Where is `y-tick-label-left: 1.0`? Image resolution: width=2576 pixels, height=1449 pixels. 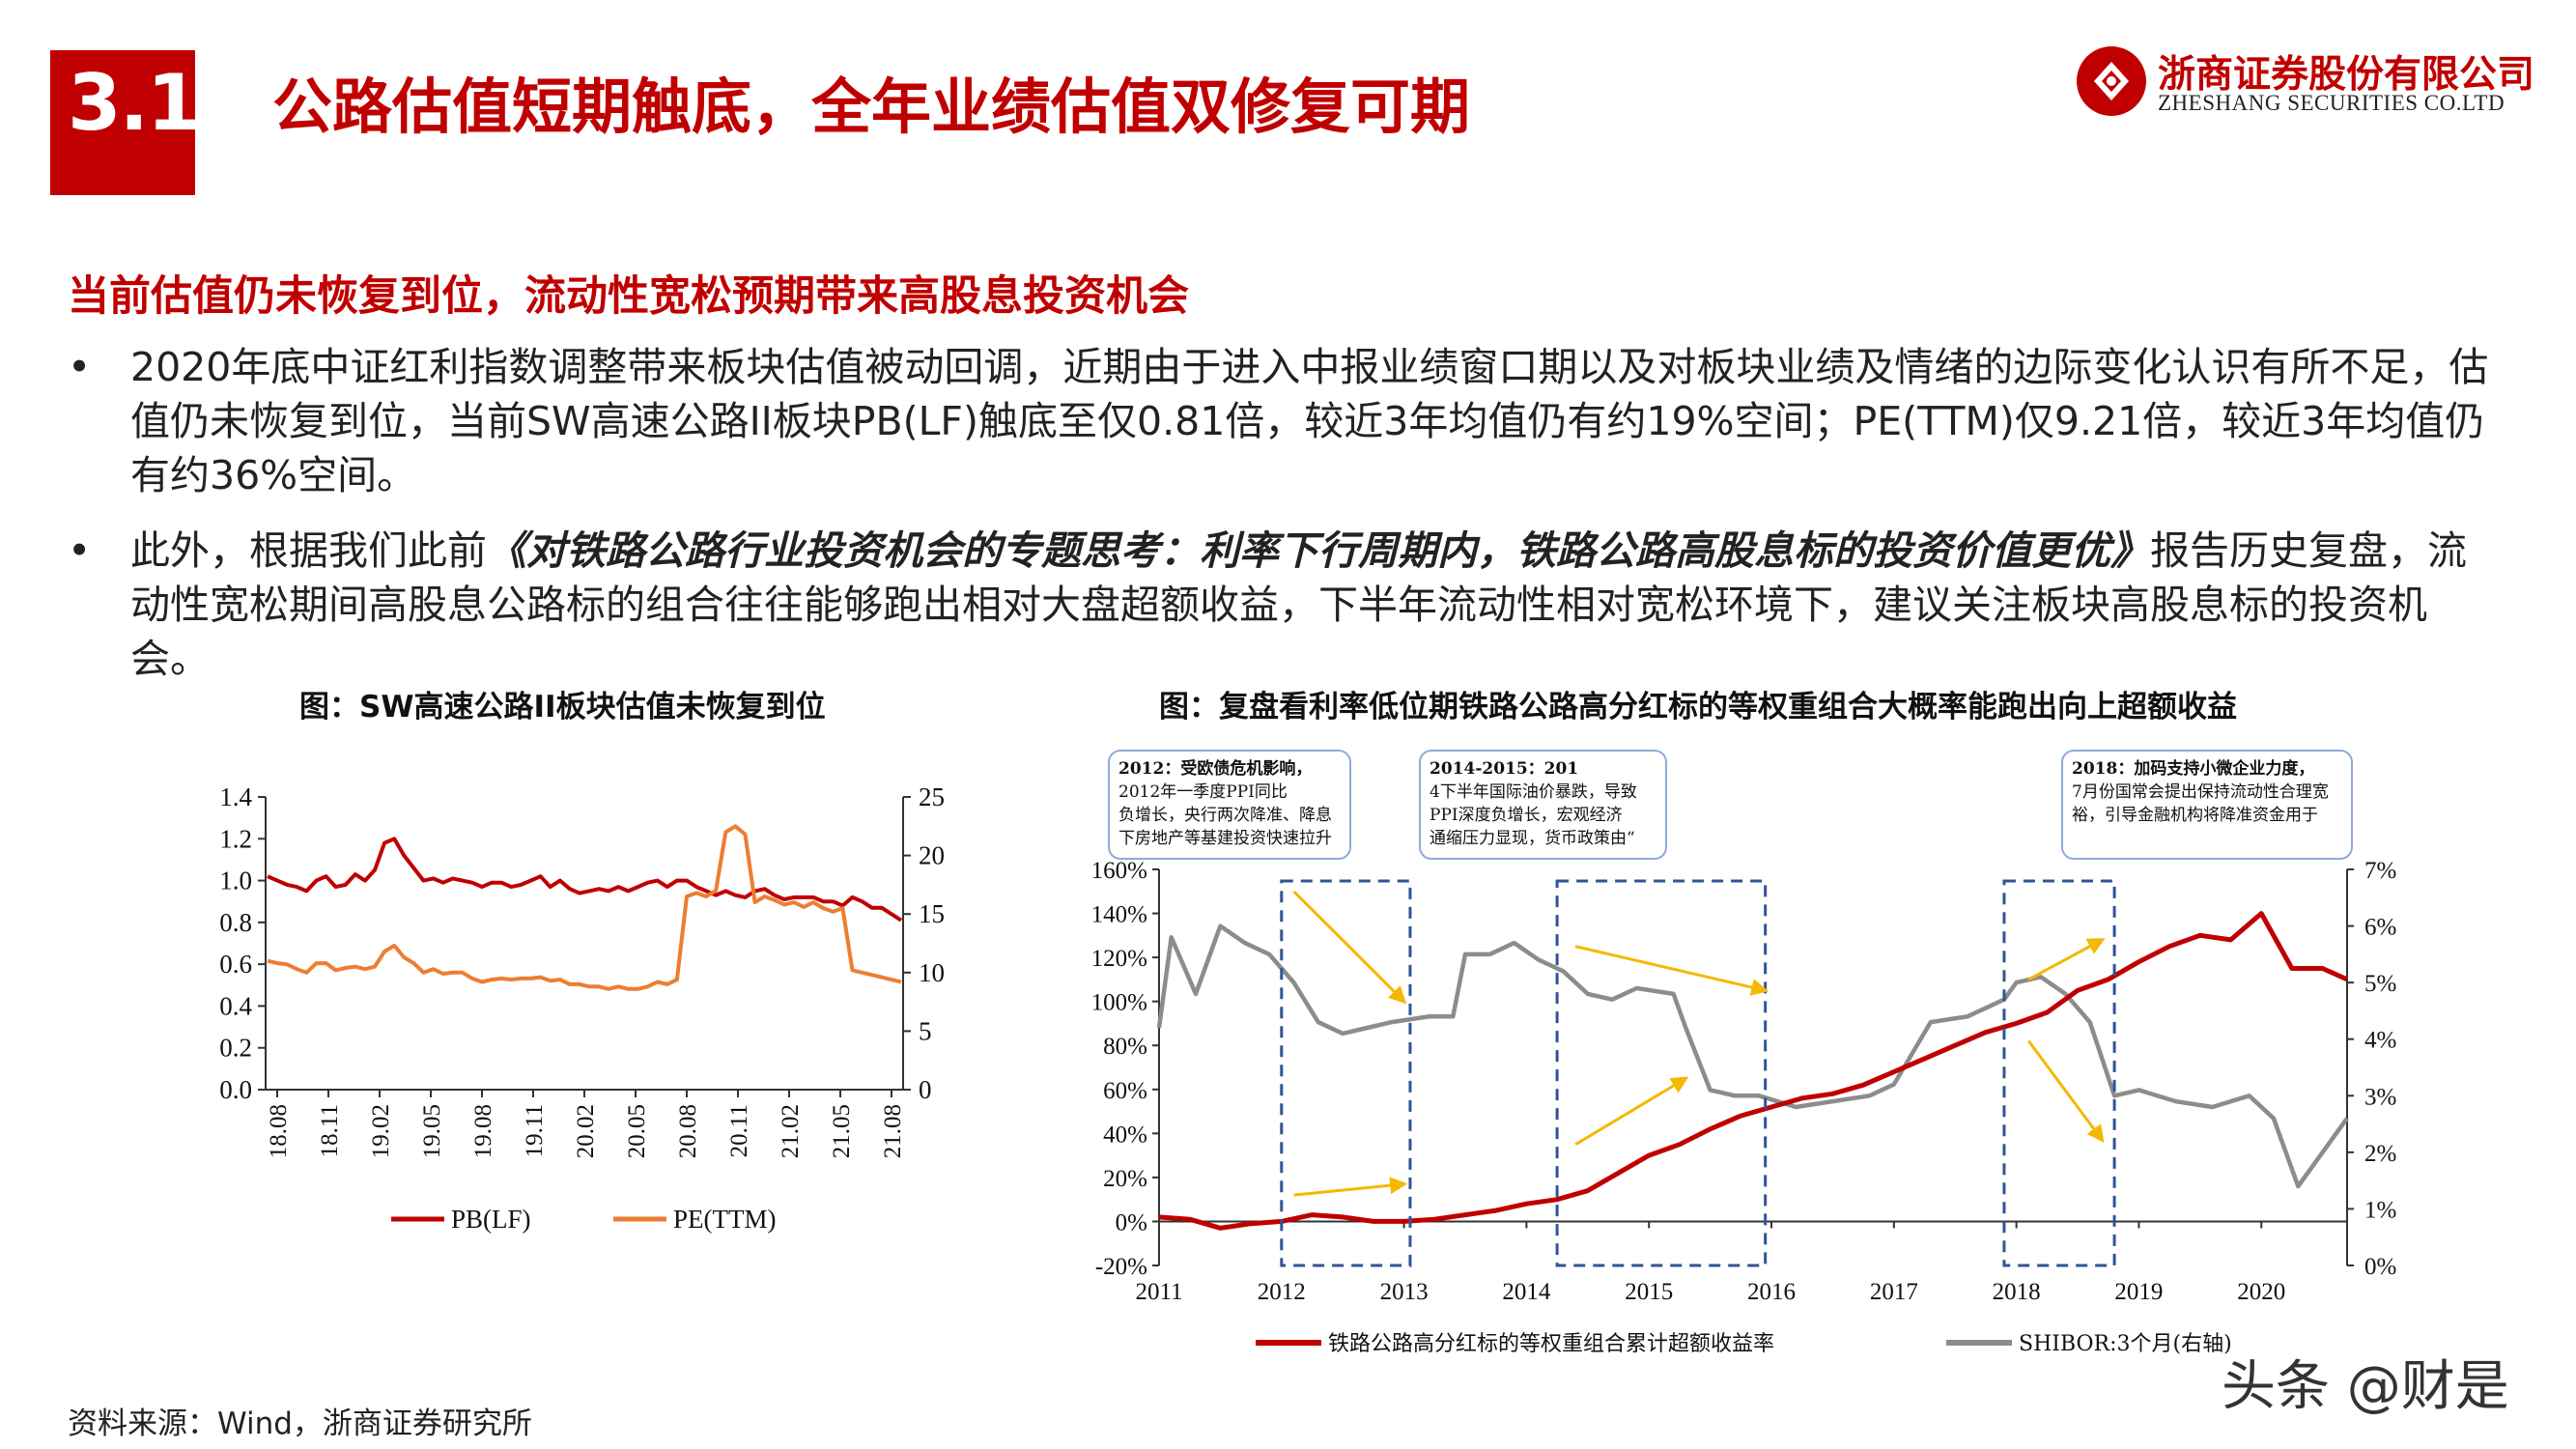
y-tick-label-left: 1.0 is located at coordinates (235, 881).